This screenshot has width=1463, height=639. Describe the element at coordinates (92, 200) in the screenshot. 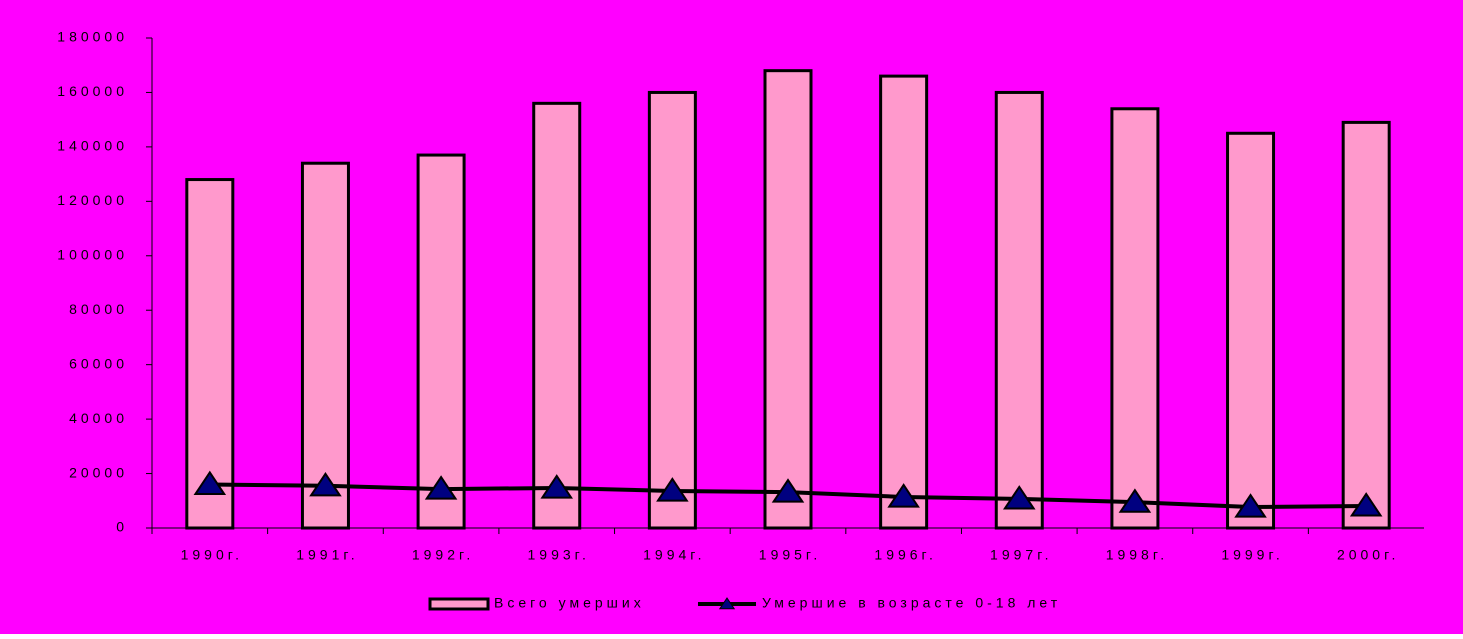

I see `y-tick-label: 120000` at that location.